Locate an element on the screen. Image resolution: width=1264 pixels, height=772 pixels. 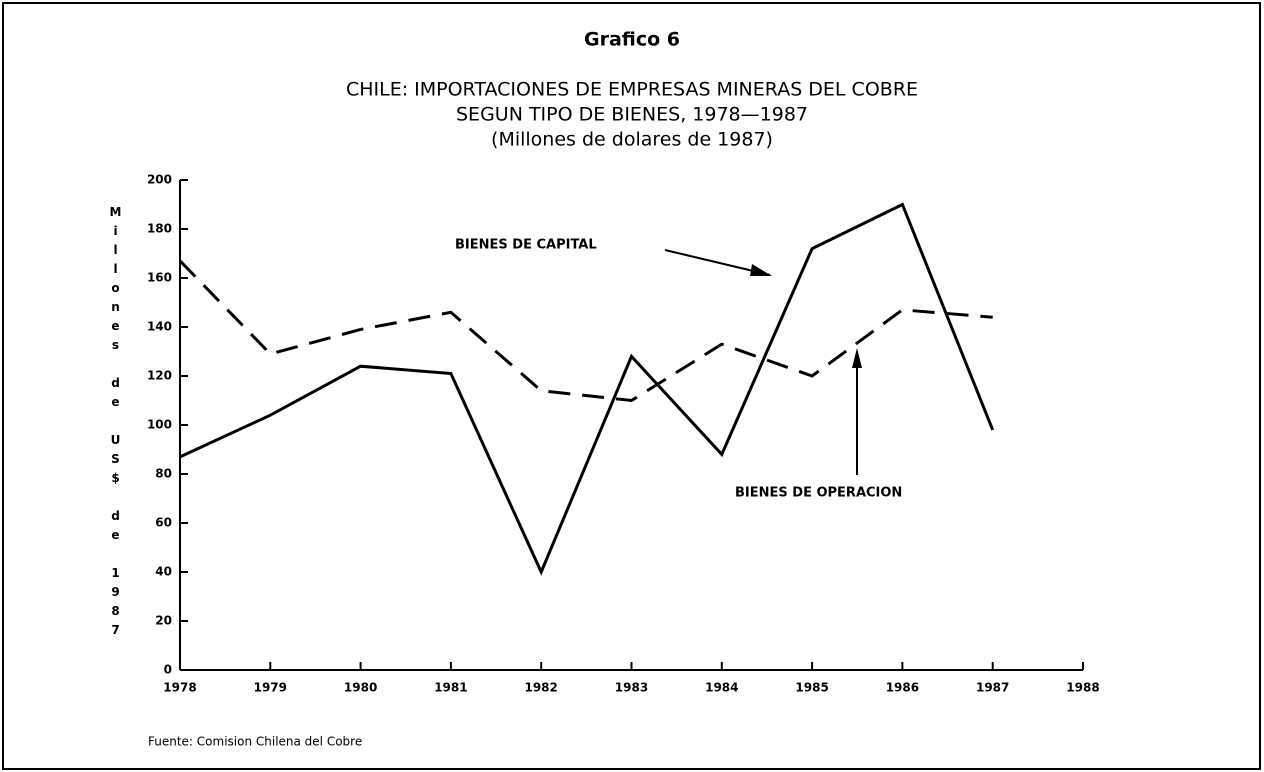
y-tick-label: 20 is located at coordinates (163, 621).